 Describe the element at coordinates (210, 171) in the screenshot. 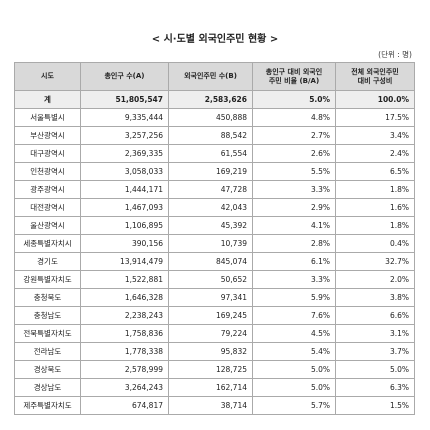

I see `value-cell: 169,219` at that location.